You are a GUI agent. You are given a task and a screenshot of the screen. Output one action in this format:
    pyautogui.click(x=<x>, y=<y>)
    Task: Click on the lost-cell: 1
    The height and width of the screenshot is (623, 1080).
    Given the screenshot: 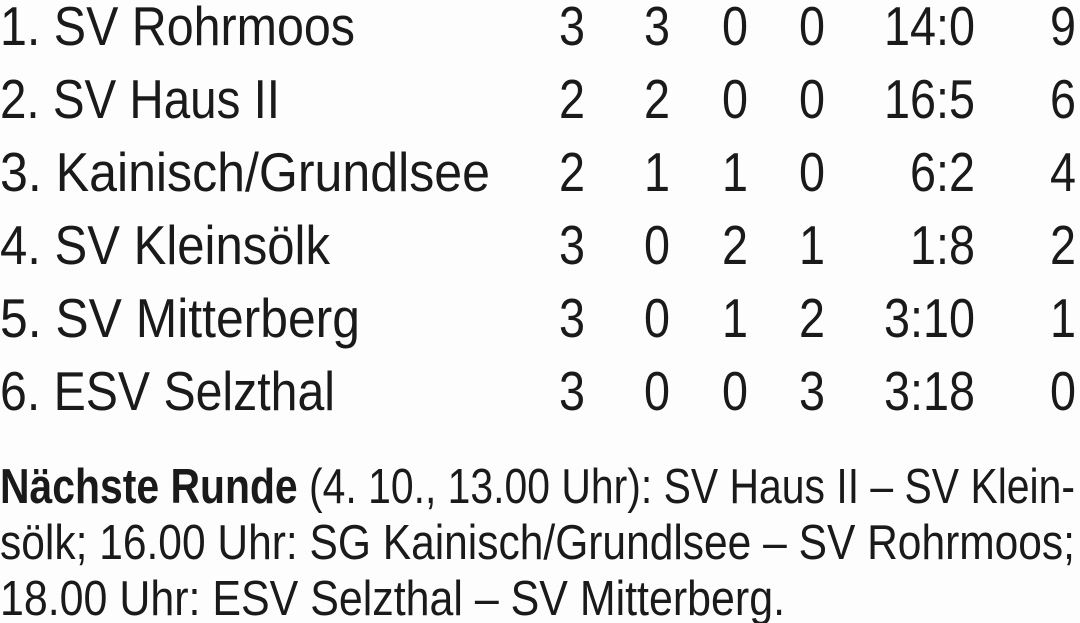 What is the action you would take?
    pyautogui.click(x=812, y=244)
    